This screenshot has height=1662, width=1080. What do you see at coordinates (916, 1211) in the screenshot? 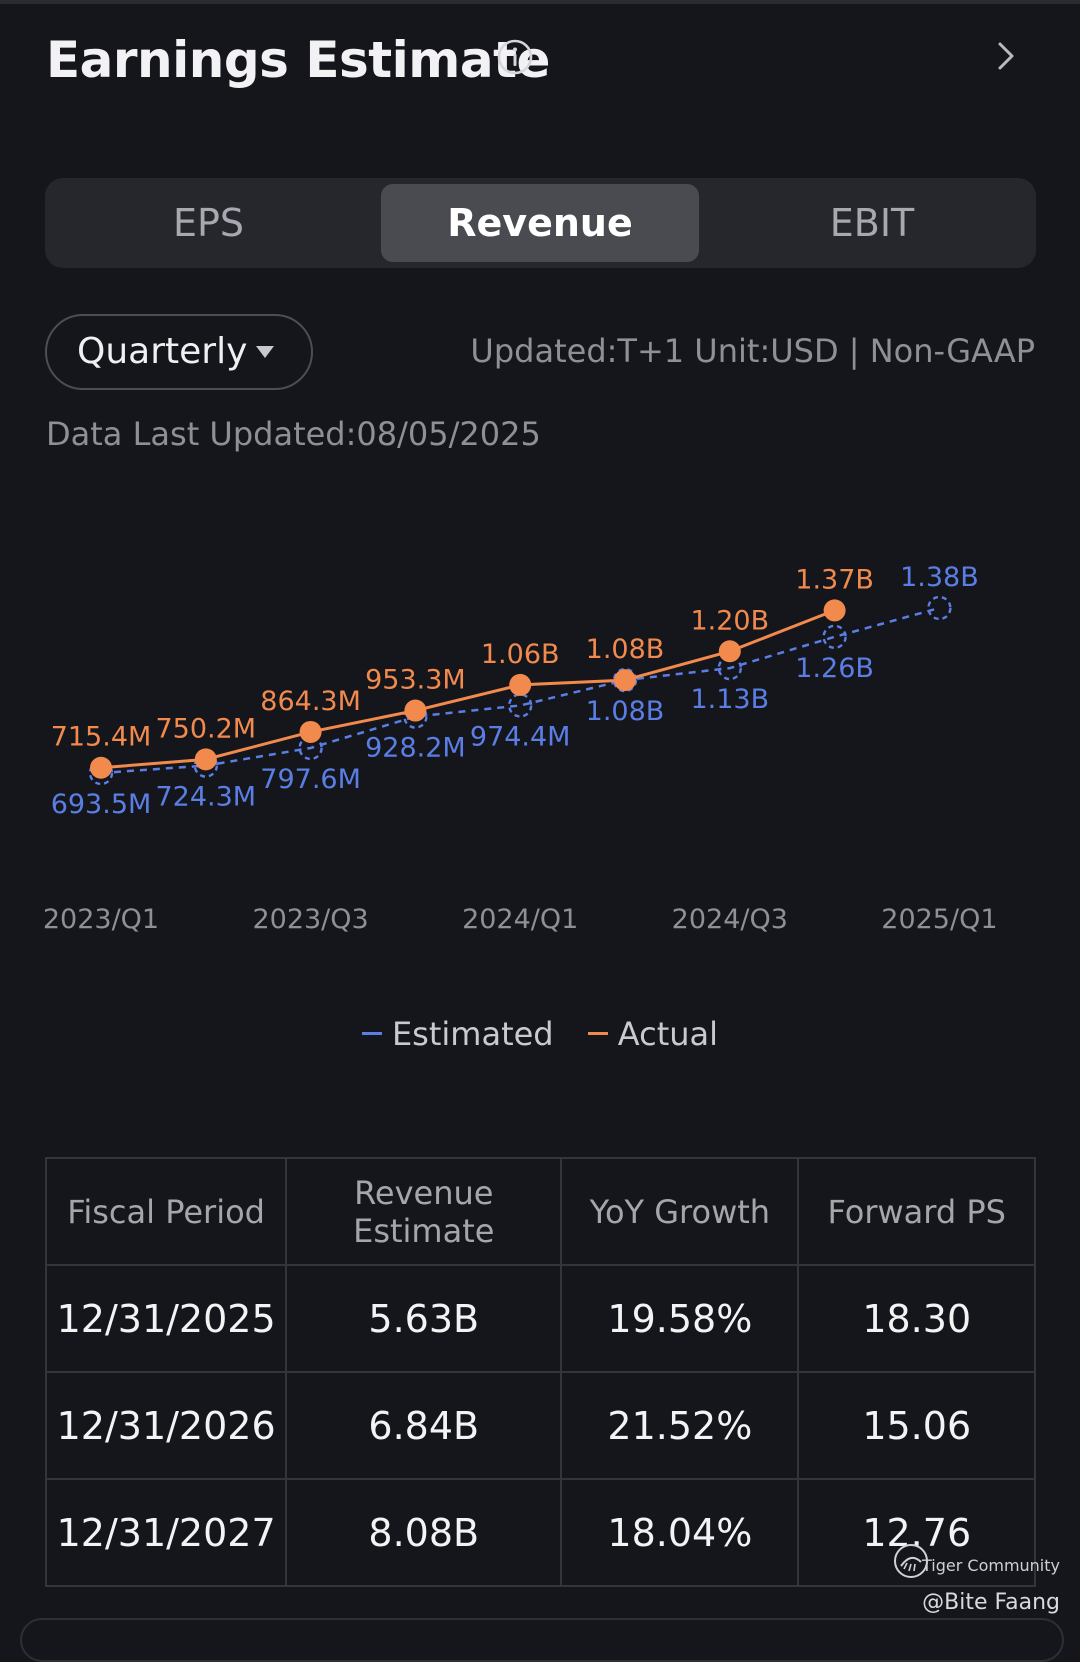
I see `column-header: Forward PS` at bounding box center [916, 1211].